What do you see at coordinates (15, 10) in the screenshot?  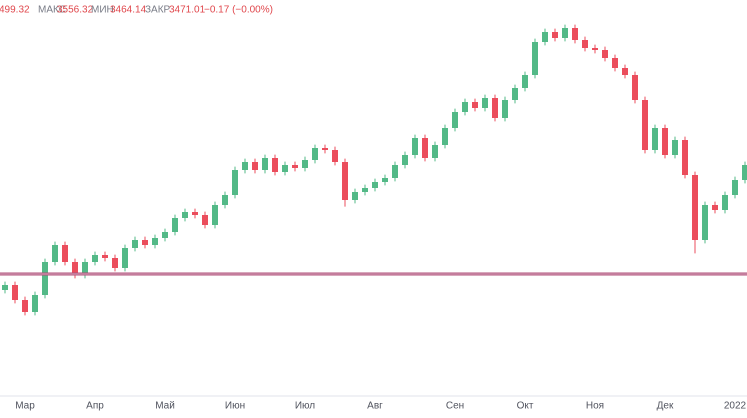 I see `open-value: 499.32` at bounding box center [15, 10].